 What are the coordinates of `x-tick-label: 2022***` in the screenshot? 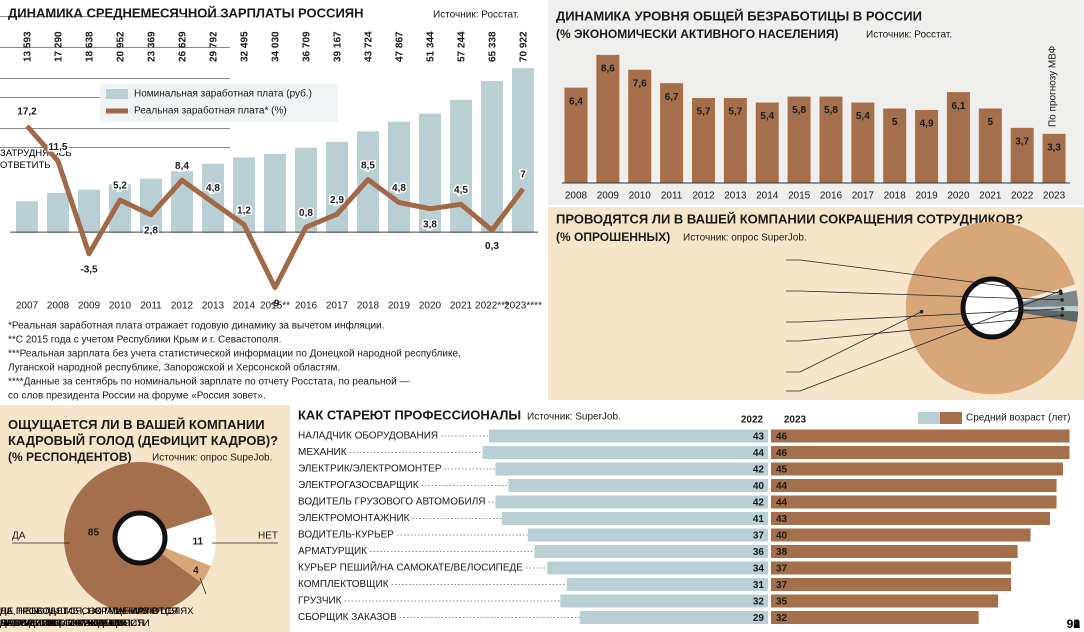 It's located at (492, 306).